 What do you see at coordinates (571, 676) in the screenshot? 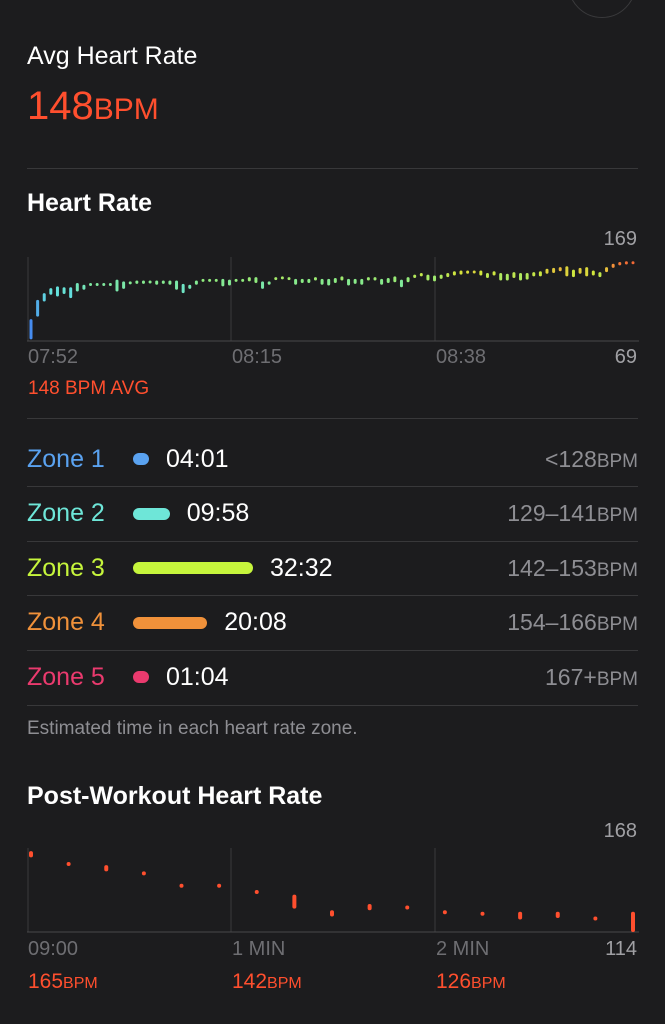
I see `zone-range-value: 167+` at bounding box center [571, 676].